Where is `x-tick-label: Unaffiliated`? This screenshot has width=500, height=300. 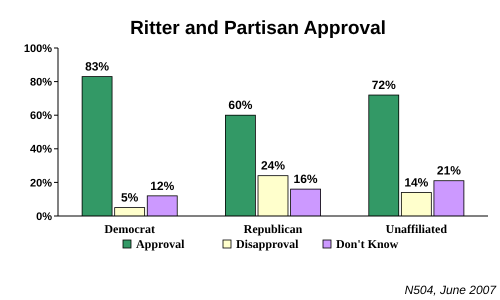
x-tick-label: Unaffiliated is located at coordinates (417, 229).